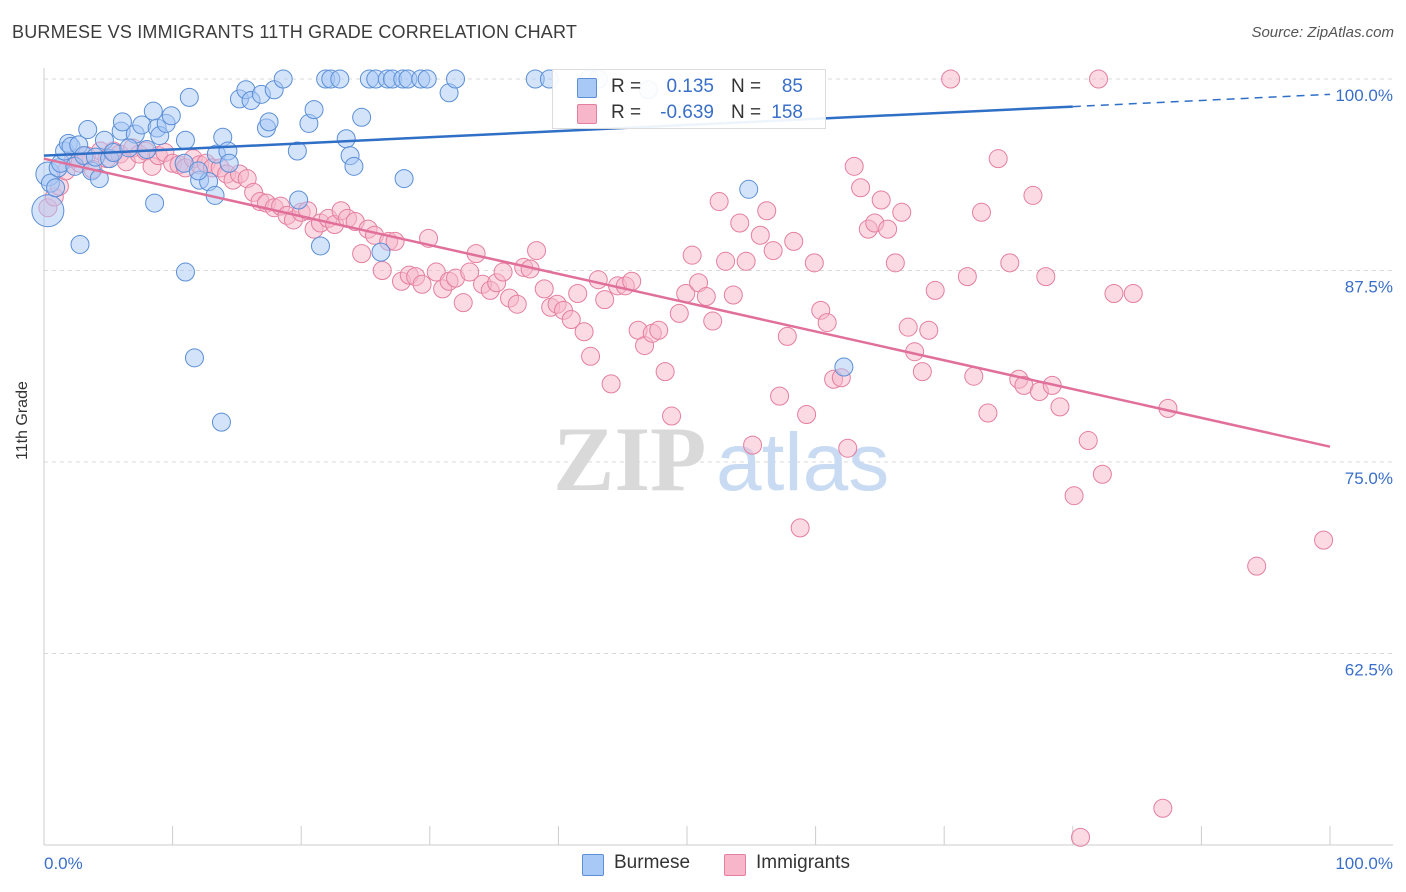 The image size is (1406, 892). I want to click on burmese-trend-line, so click(558, 131).